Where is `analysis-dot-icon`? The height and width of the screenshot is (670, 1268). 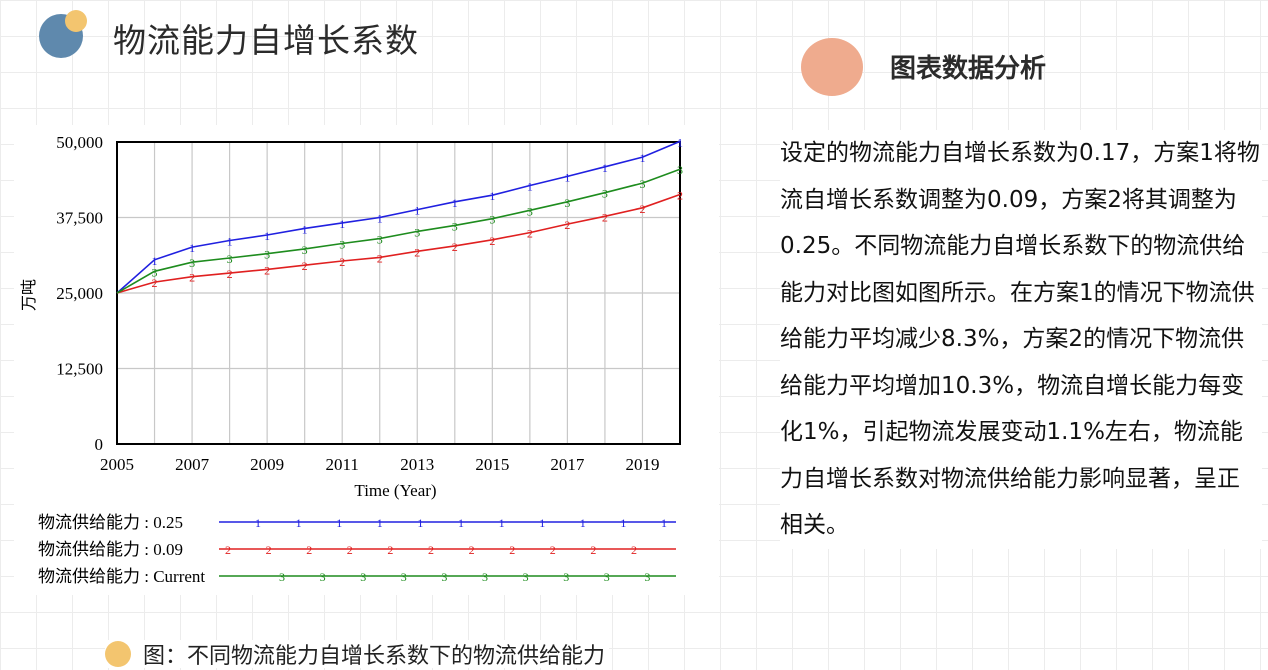 analysis-dot-icon is located at coordinates (832, 67).